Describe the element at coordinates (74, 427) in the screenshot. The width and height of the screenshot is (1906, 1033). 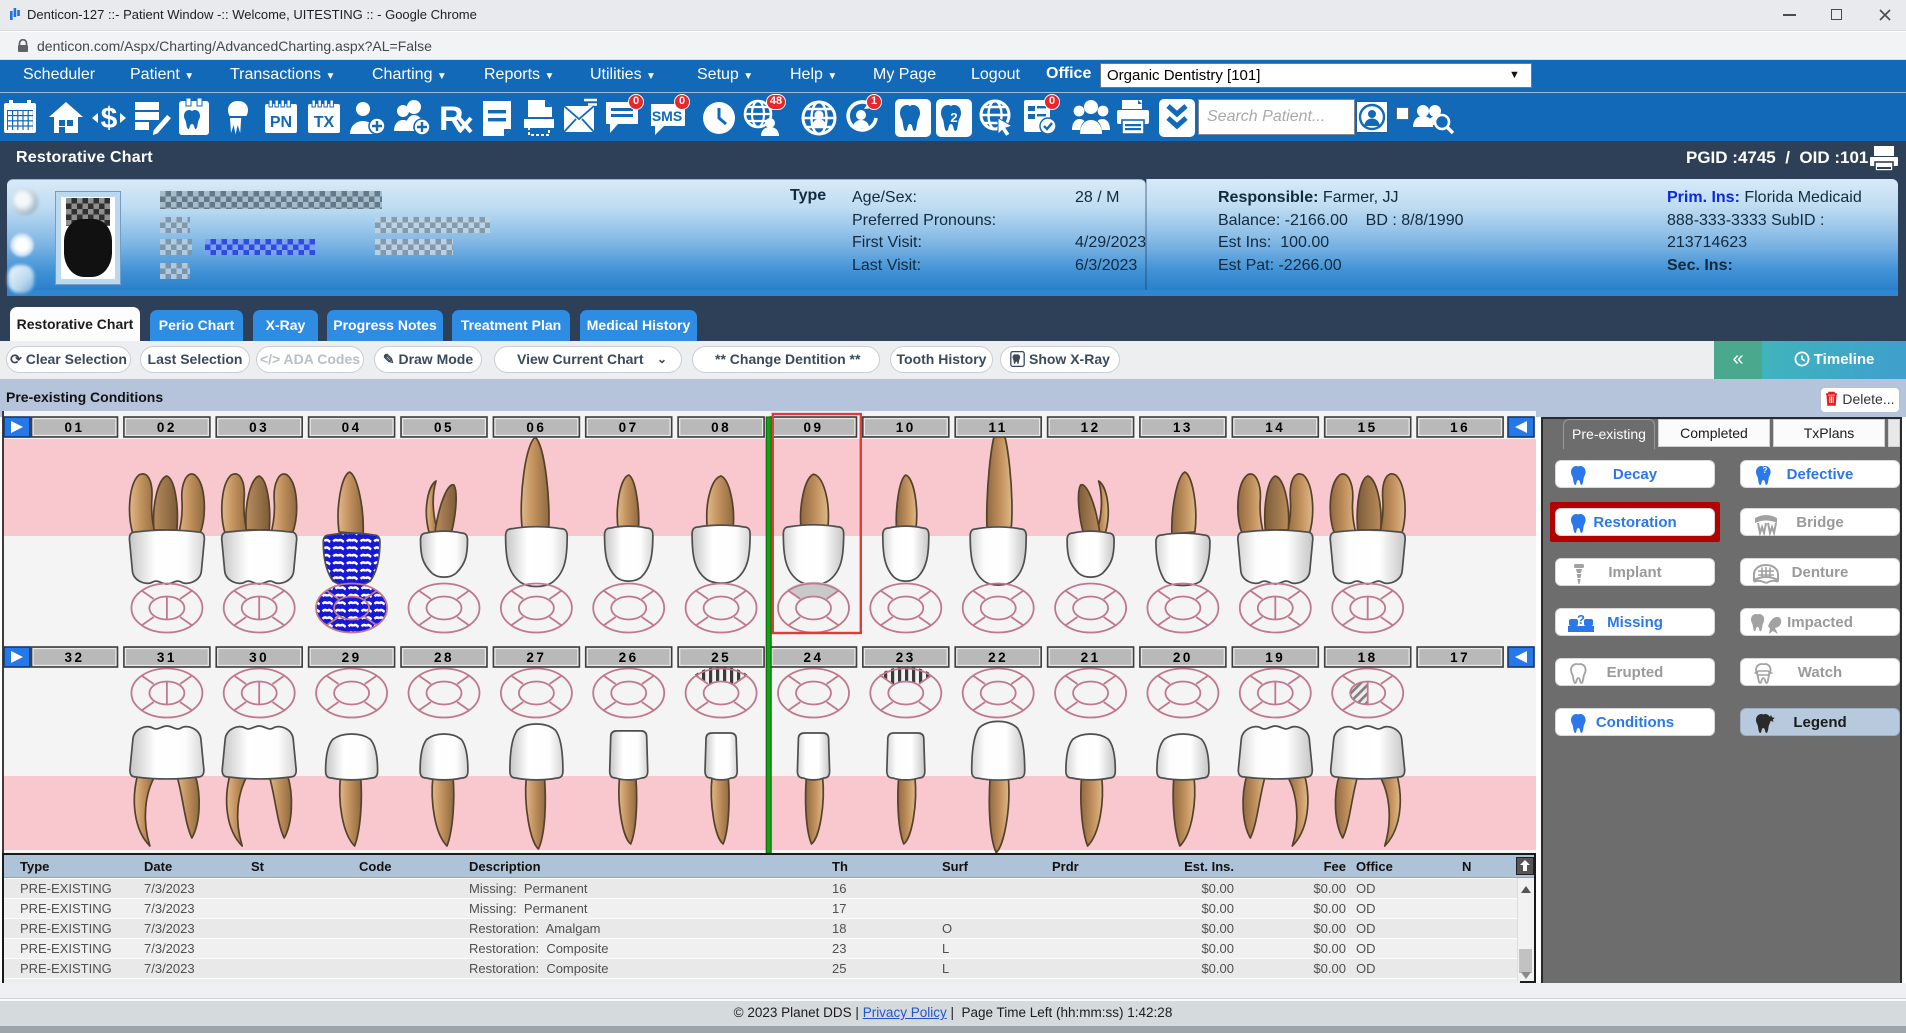
I see `svg-text: 01` at that location.